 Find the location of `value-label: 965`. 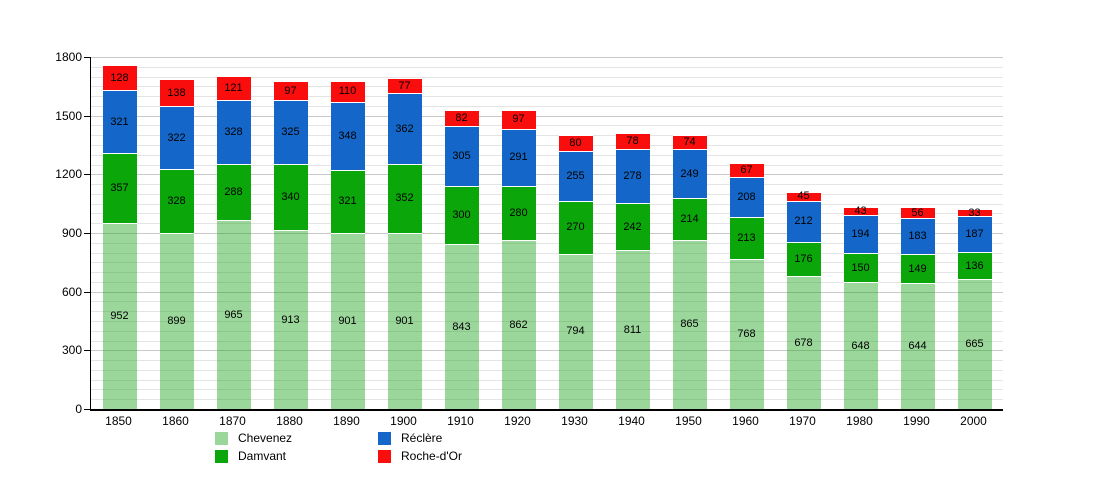

value-label: 965 is located at coordinates (233, 314).